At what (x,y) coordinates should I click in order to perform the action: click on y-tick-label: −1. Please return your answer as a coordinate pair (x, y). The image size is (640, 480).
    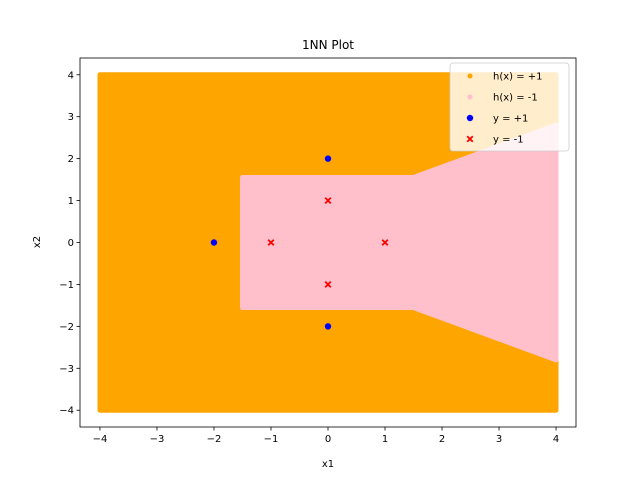
    Looking at the image, I should click on (66, 285).